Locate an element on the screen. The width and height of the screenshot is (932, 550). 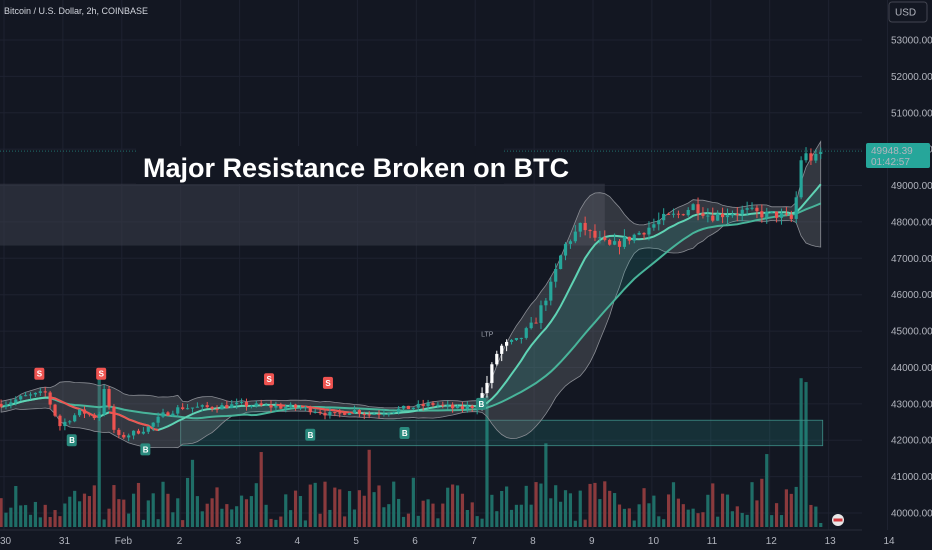
time-tick-label: 6 is located at coordinates (415, 541).